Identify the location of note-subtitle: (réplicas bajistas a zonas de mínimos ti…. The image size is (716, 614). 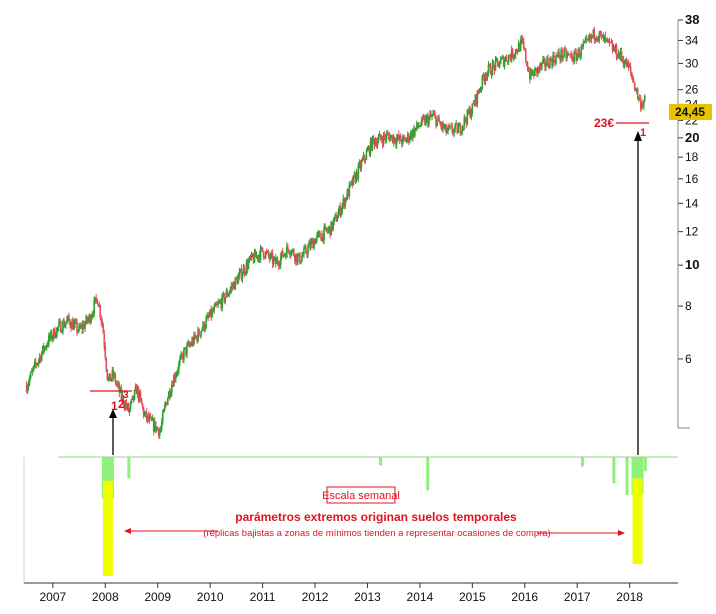
(376, 533).